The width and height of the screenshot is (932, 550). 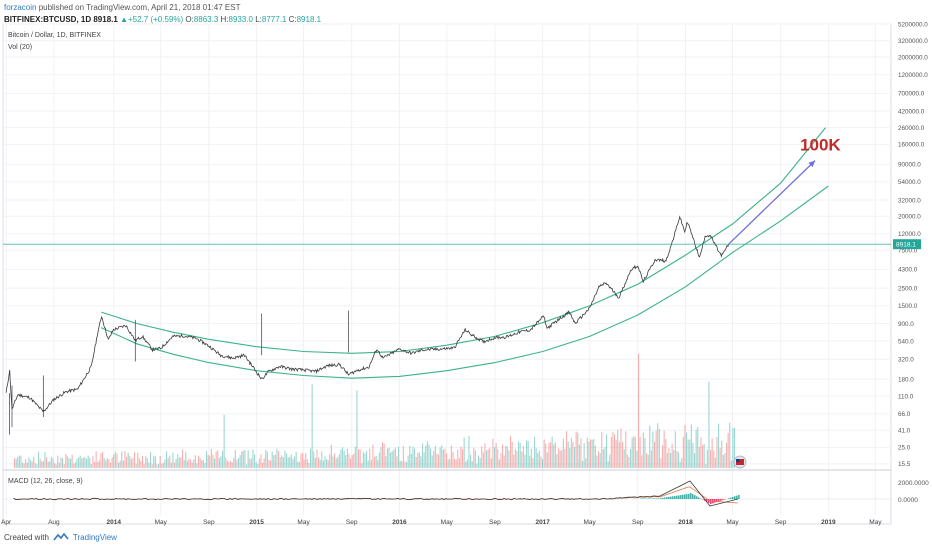 What do you see at coordinates (906, 341) in the screenshot?
I see `y-tick-label: 540.0` at bounding box center [906, 341].